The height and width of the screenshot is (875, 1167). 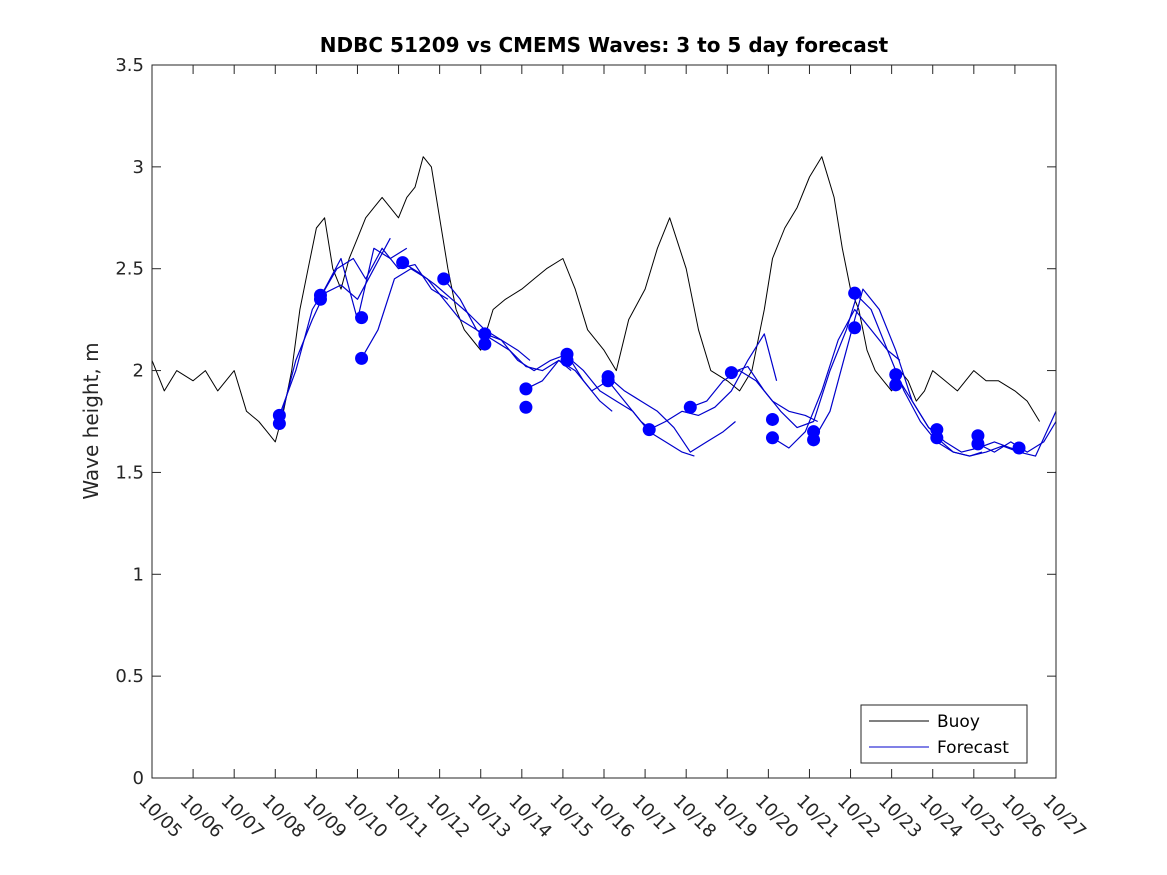 I want to click on legend-buoy-label: Buoy, so click(x=958, y=722).